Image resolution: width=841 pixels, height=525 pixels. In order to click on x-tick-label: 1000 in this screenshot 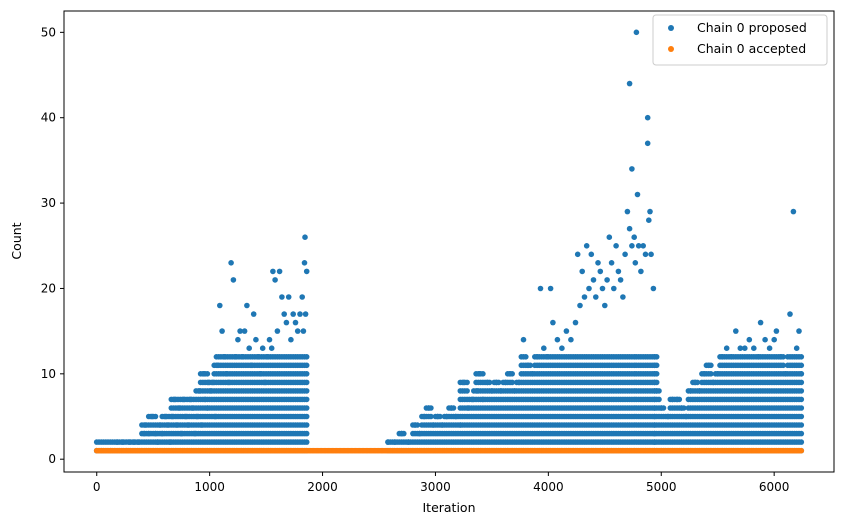, I will do `click(209, 487)`.